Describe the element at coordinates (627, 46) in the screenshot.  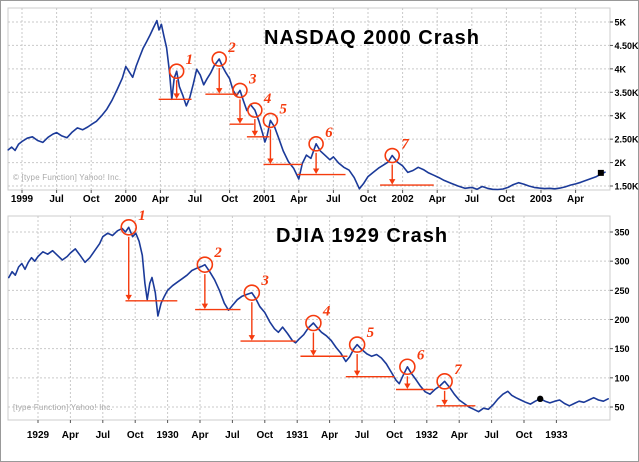
I see `y-tick-label: 4.50K` at that location.